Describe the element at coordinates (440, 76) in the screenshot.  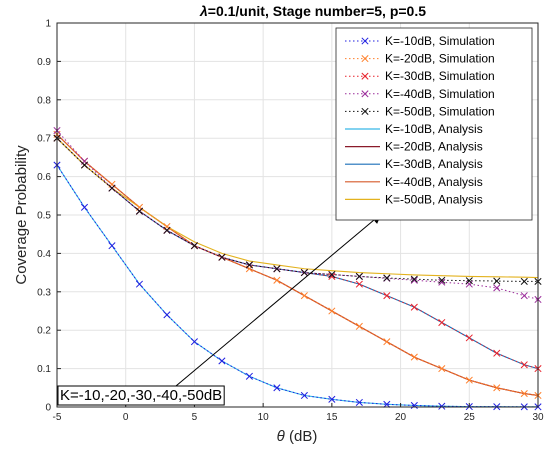
I see `legend-label: K=-30dB, Simulation` at that location.